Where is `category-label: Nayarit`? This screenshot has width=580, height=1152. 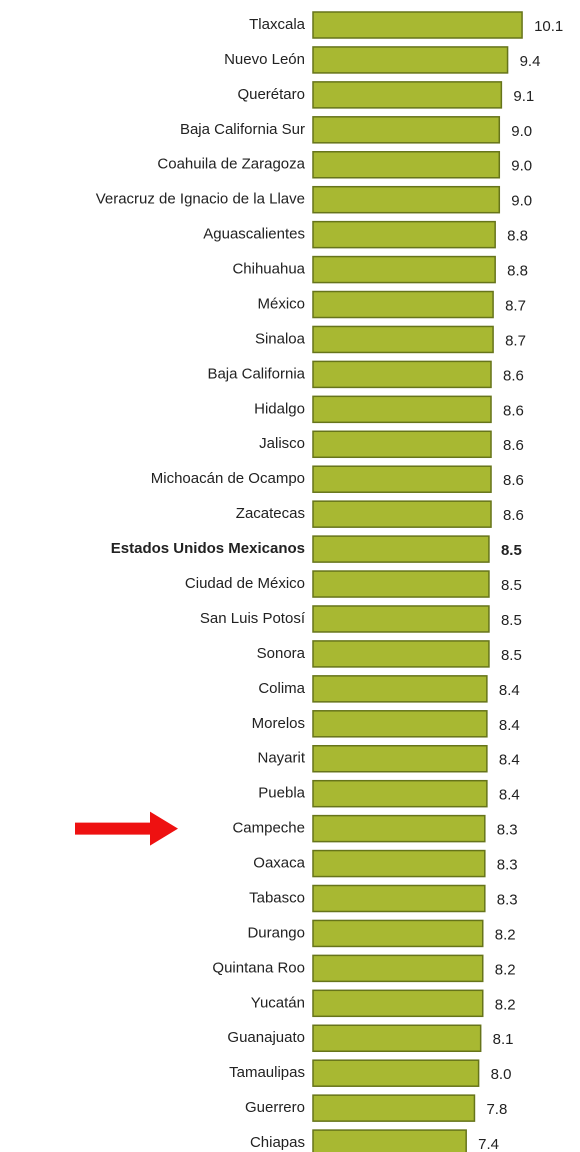
category-label: Nayarit is located at coordinates (281, 758).